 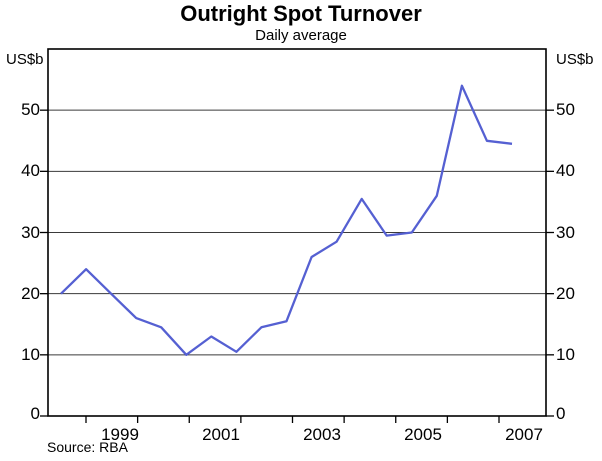 I want to click on y-axis-unit-left: US$b, so click(x=25, y=59).